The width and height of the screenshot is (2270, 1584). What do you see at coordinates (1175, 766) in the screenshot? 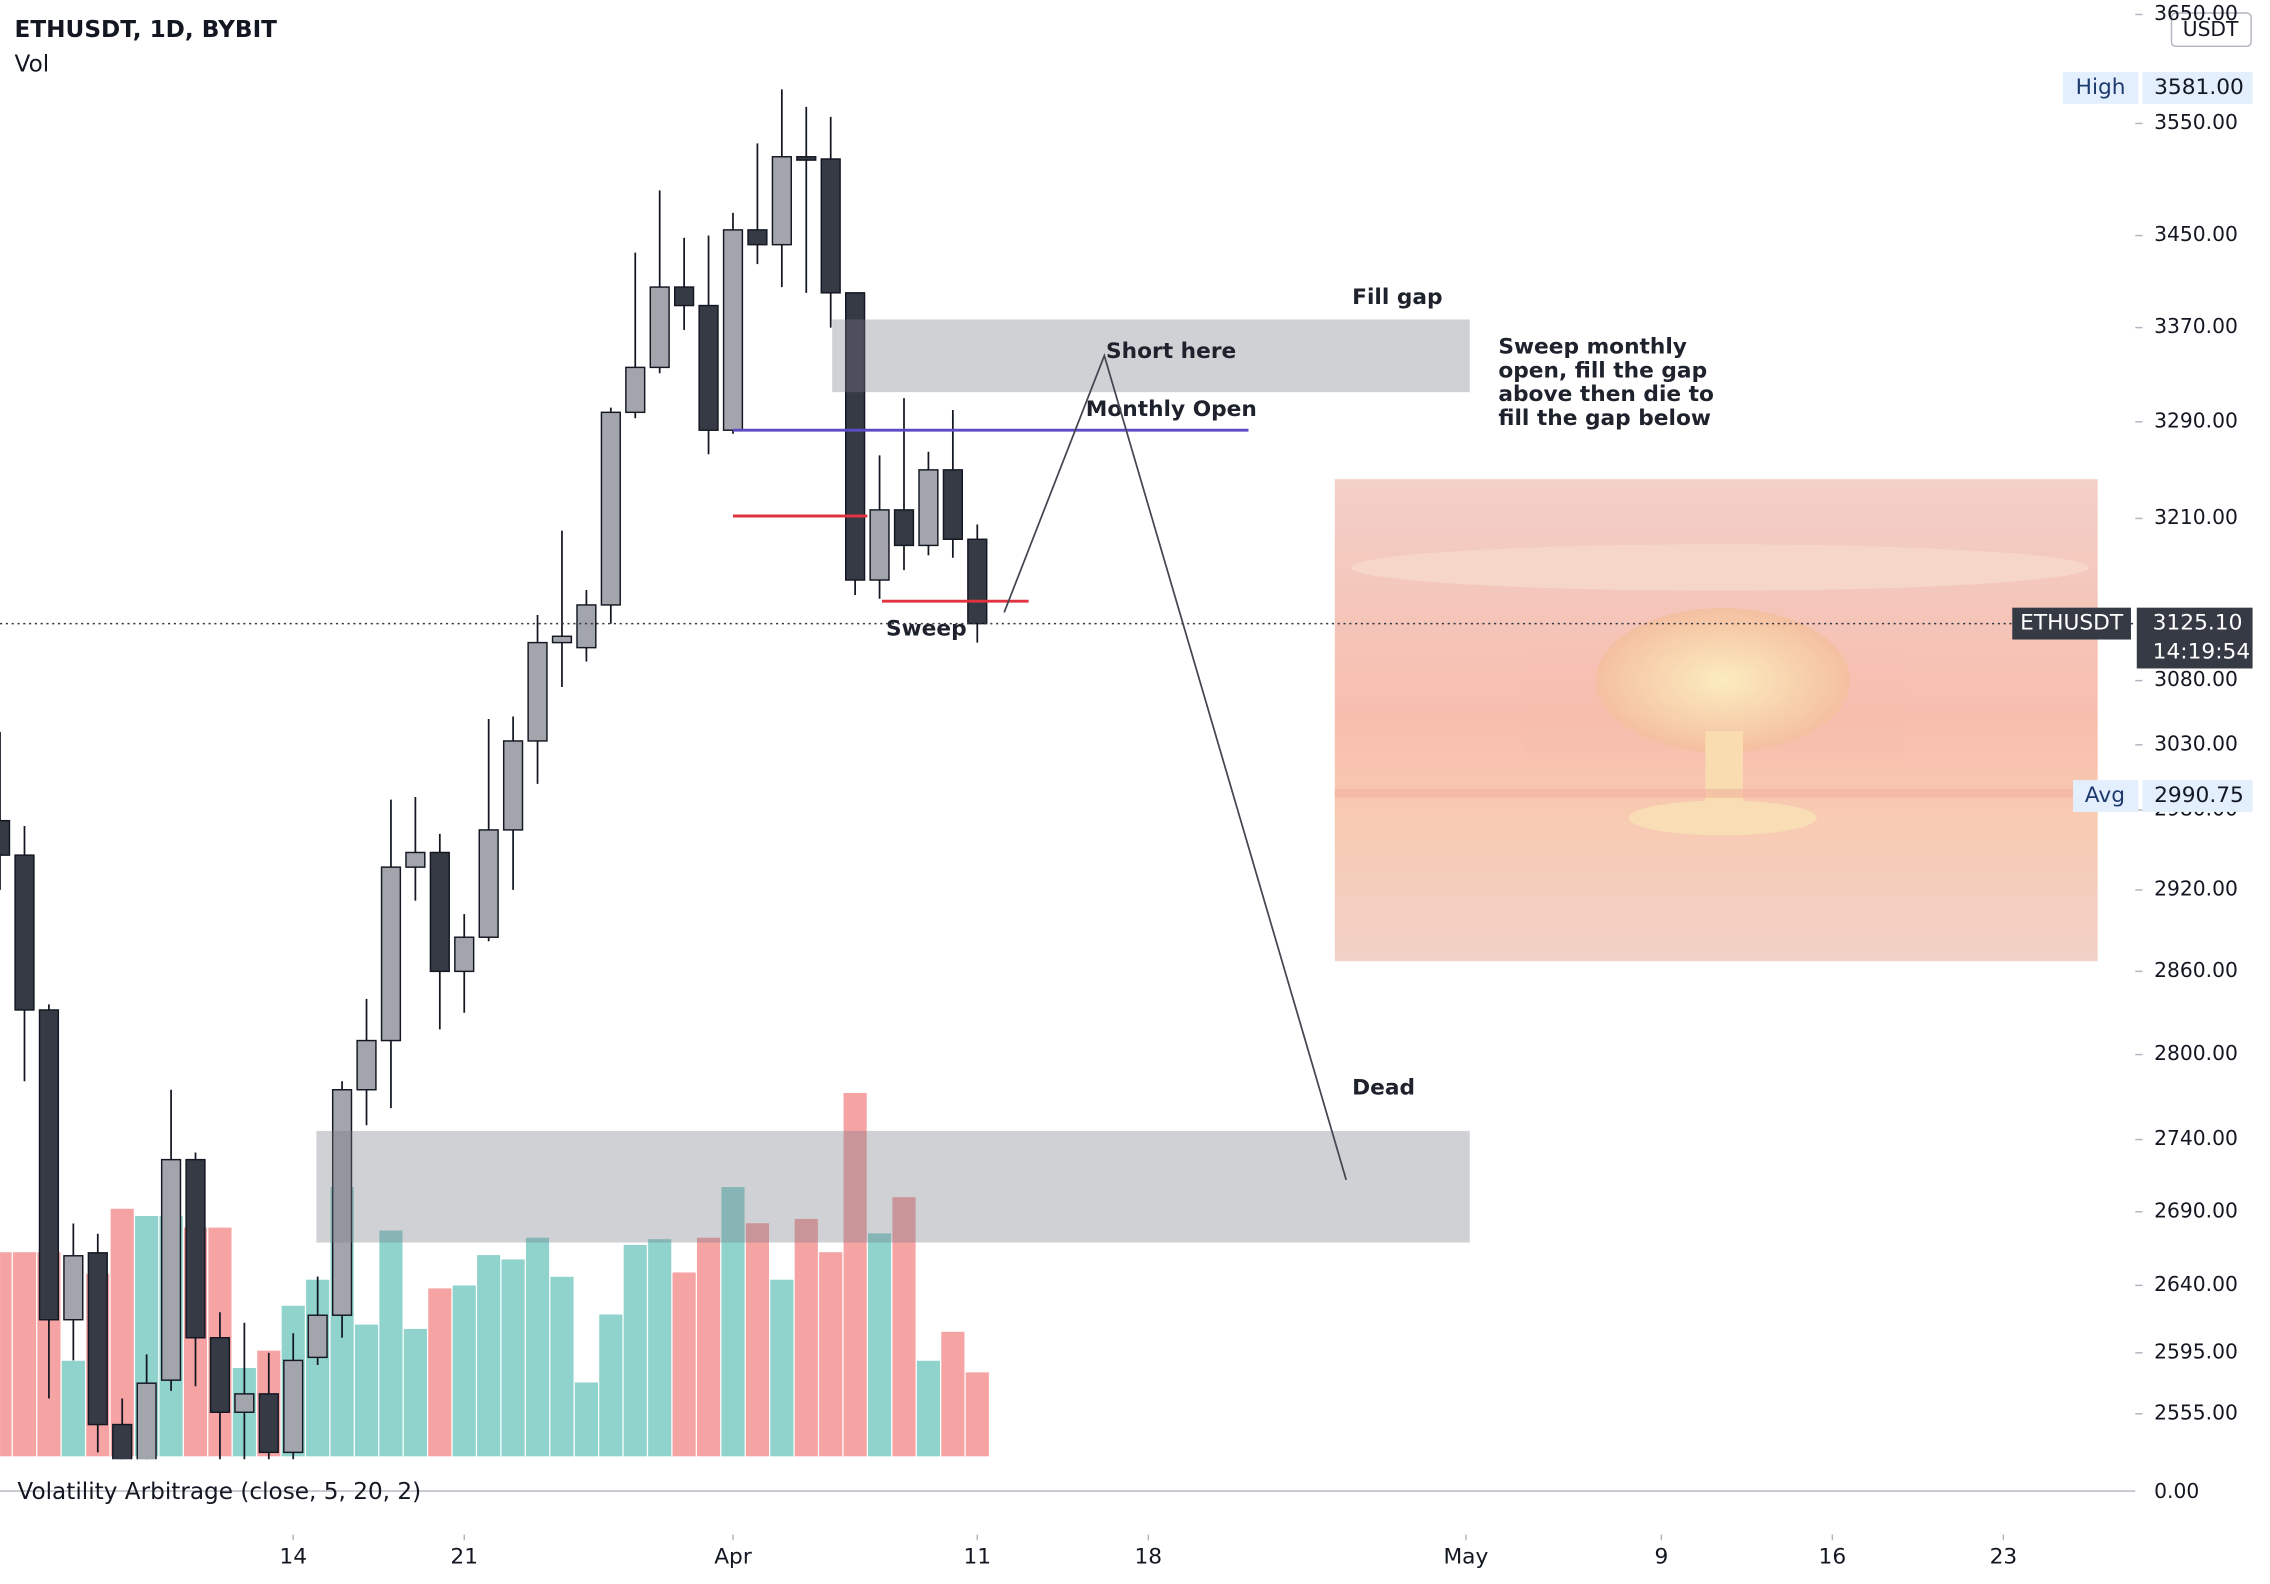
I see `projection-path` at bounding box center [1175, 766].